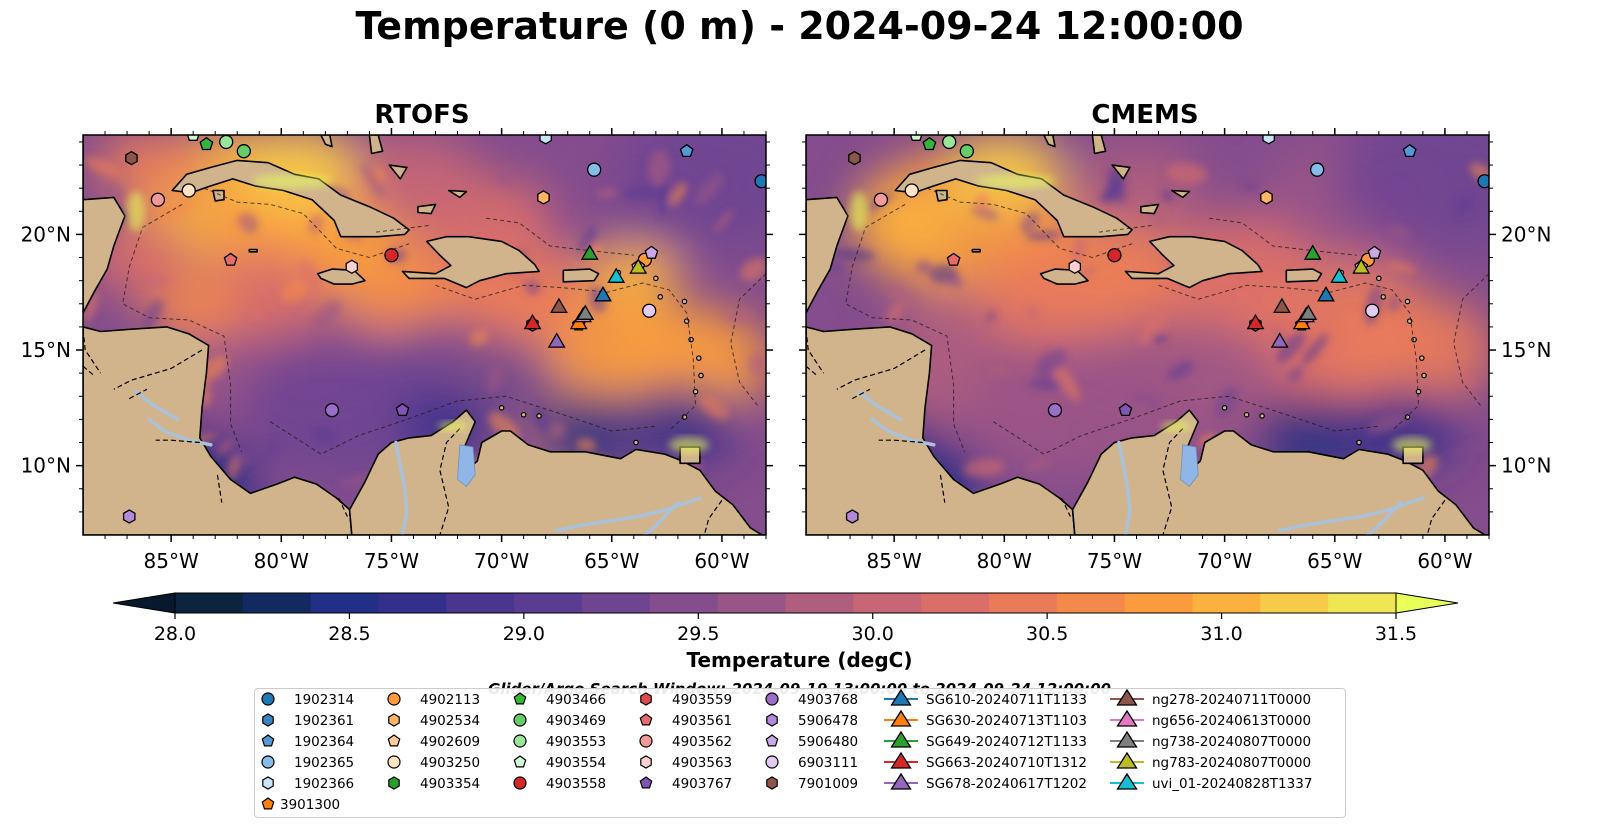  Describe the element at coordinates (1006, 742) in the screenshot. I see `legend-glider-label: SG649-20240712T1133` at that location.